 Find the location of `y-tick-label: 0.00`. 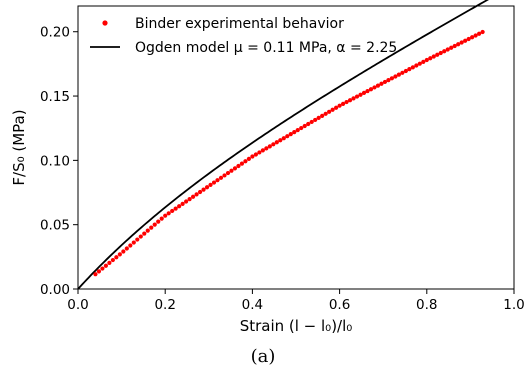

y-tick-label: 0.00 is located at coordinates (55, 290).